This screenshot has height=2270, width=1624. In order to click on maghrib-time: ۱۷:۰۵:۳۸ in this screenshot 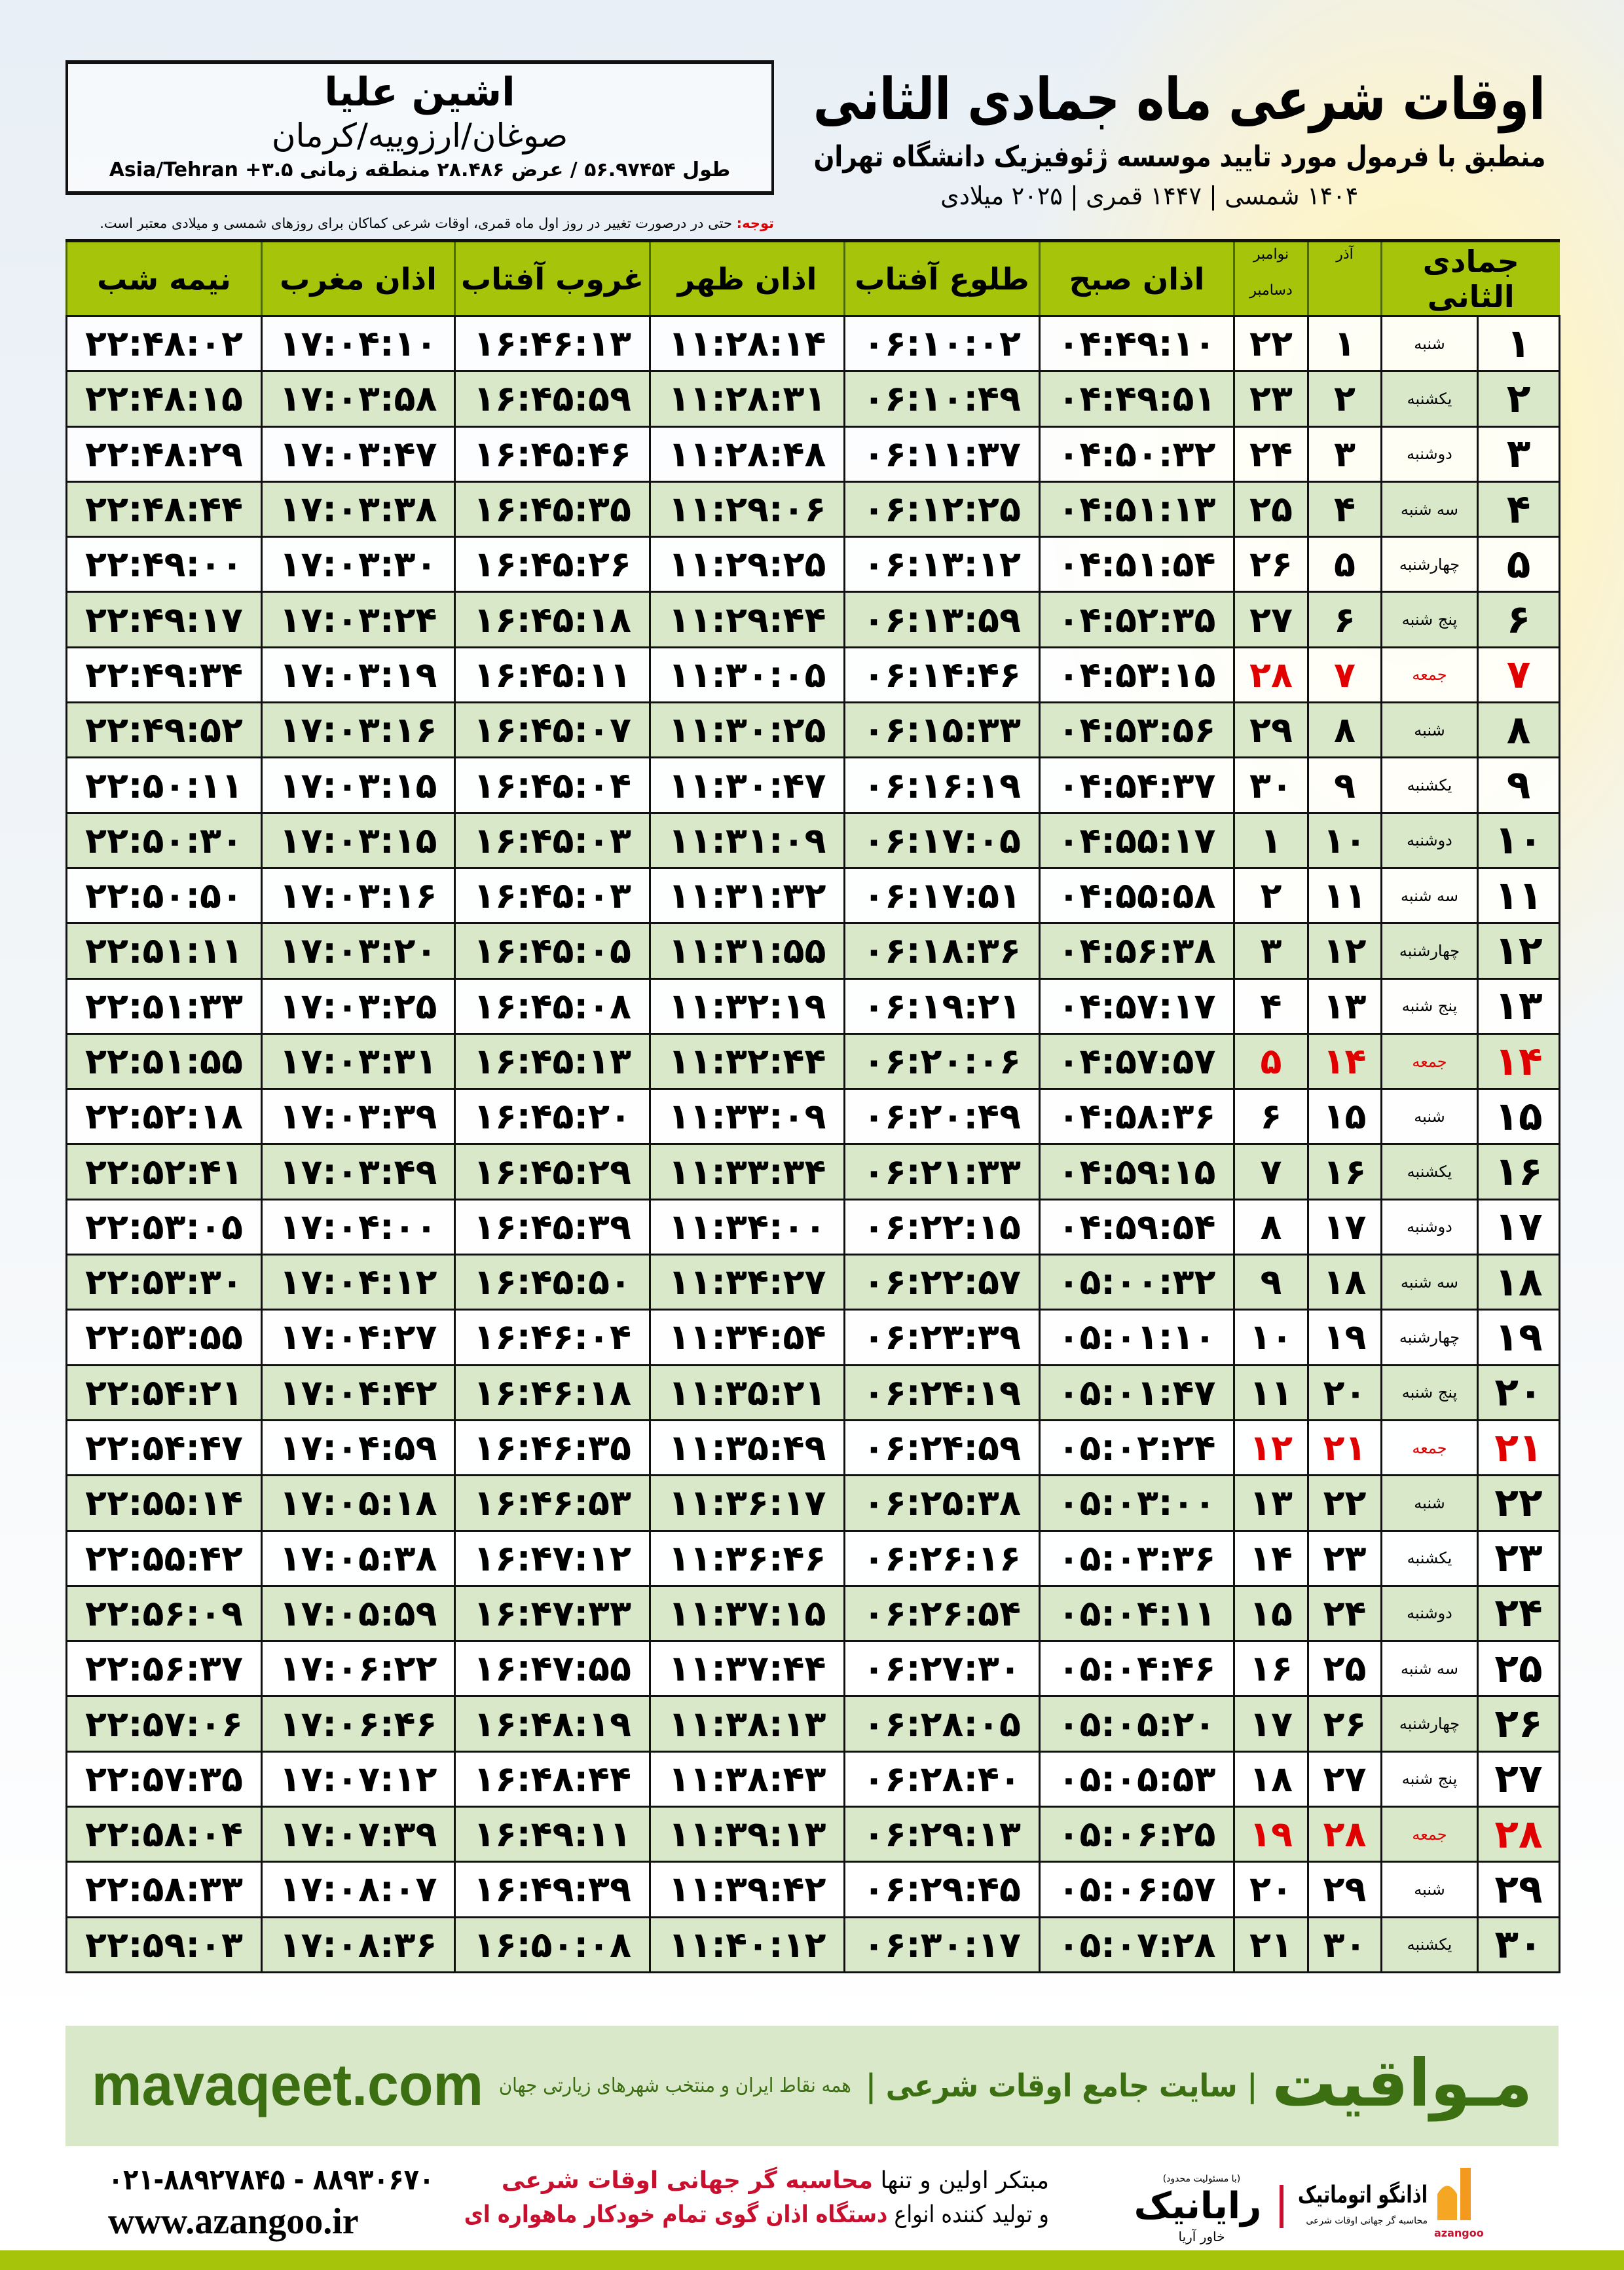, I will do `click(358, 1558)`.